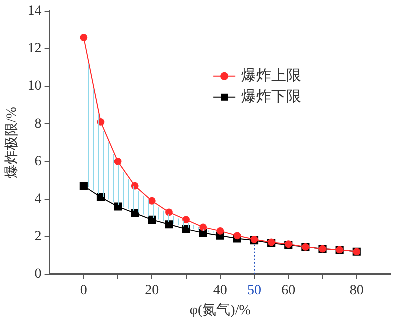 This screenshot has height=323, width=401. I want to click on y-tick-label: 6, so click(38, 162).